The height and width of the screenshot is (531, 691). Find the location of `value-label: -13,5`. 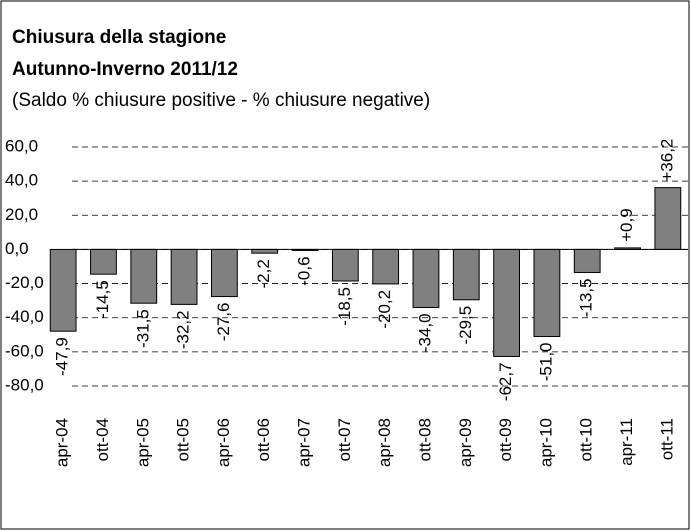

value-label: -13,5 is located at coordinates (586, 297).